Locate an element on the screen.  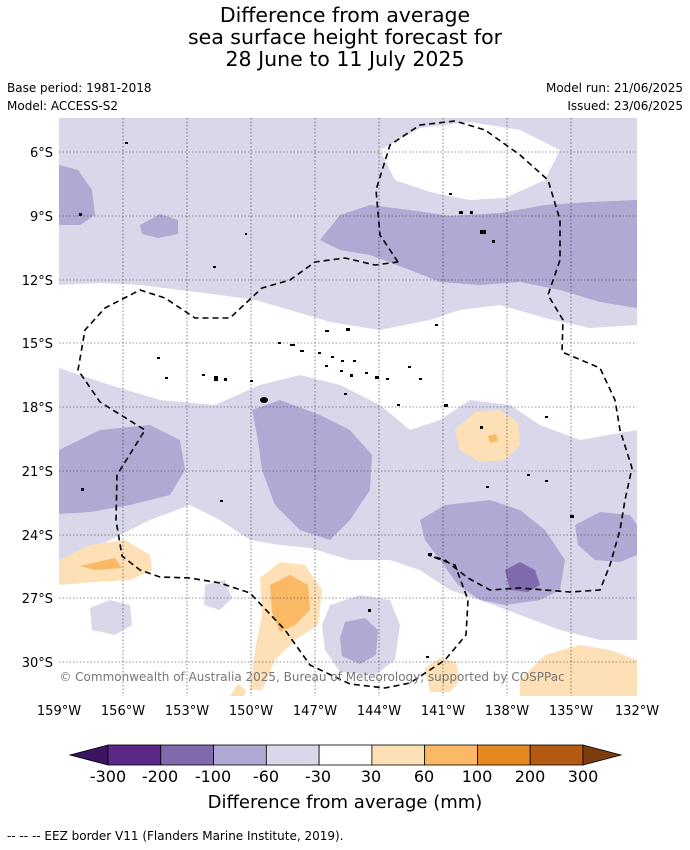
lat-label: 12°S is located at coordinates (37, 281).